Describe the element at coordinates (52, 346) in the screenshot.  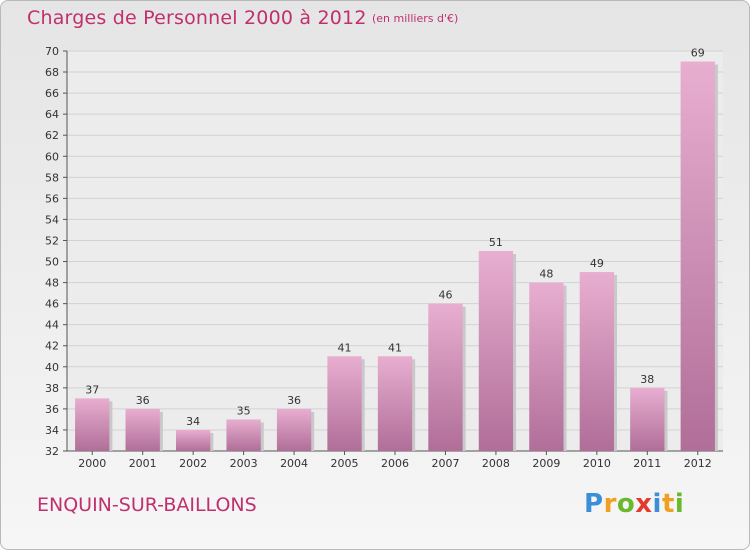
I see `y-tick-label: 42` at that location.